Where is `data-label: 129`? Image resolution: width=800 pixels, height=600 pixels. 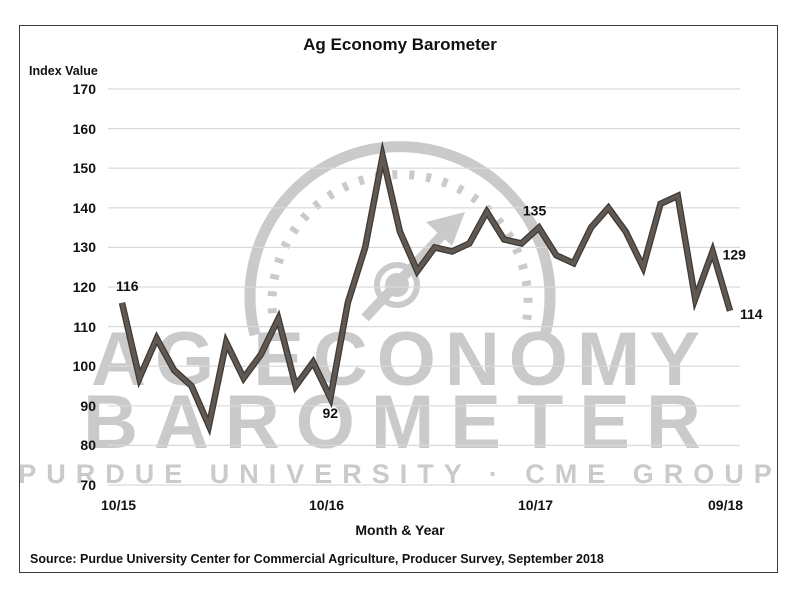 data-label: 129 is located at coordinates (735, 254).